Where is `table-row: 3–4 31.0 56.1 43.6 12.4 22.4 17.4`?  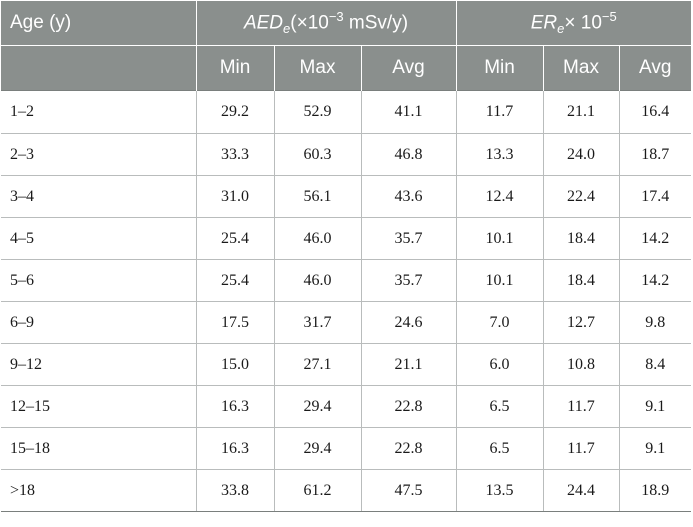
table-row: 3–4 31.0 56.1 43.6 12.4 22.4 17.4 is located at coordinates (346, 196).